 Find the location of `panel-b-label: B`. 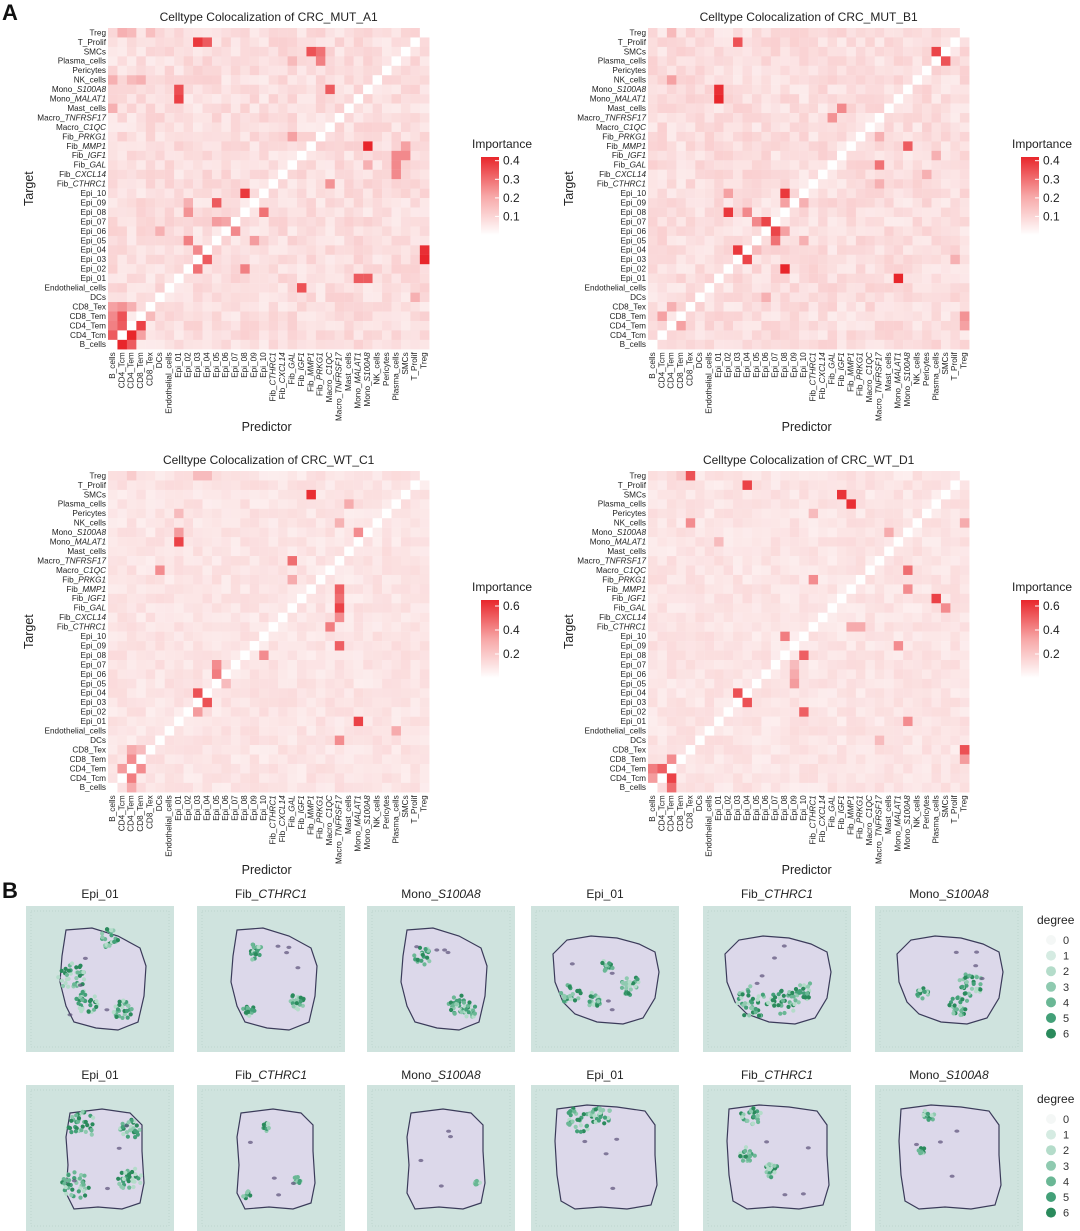

panel-b-label: B is located at coordinates (10, 890).